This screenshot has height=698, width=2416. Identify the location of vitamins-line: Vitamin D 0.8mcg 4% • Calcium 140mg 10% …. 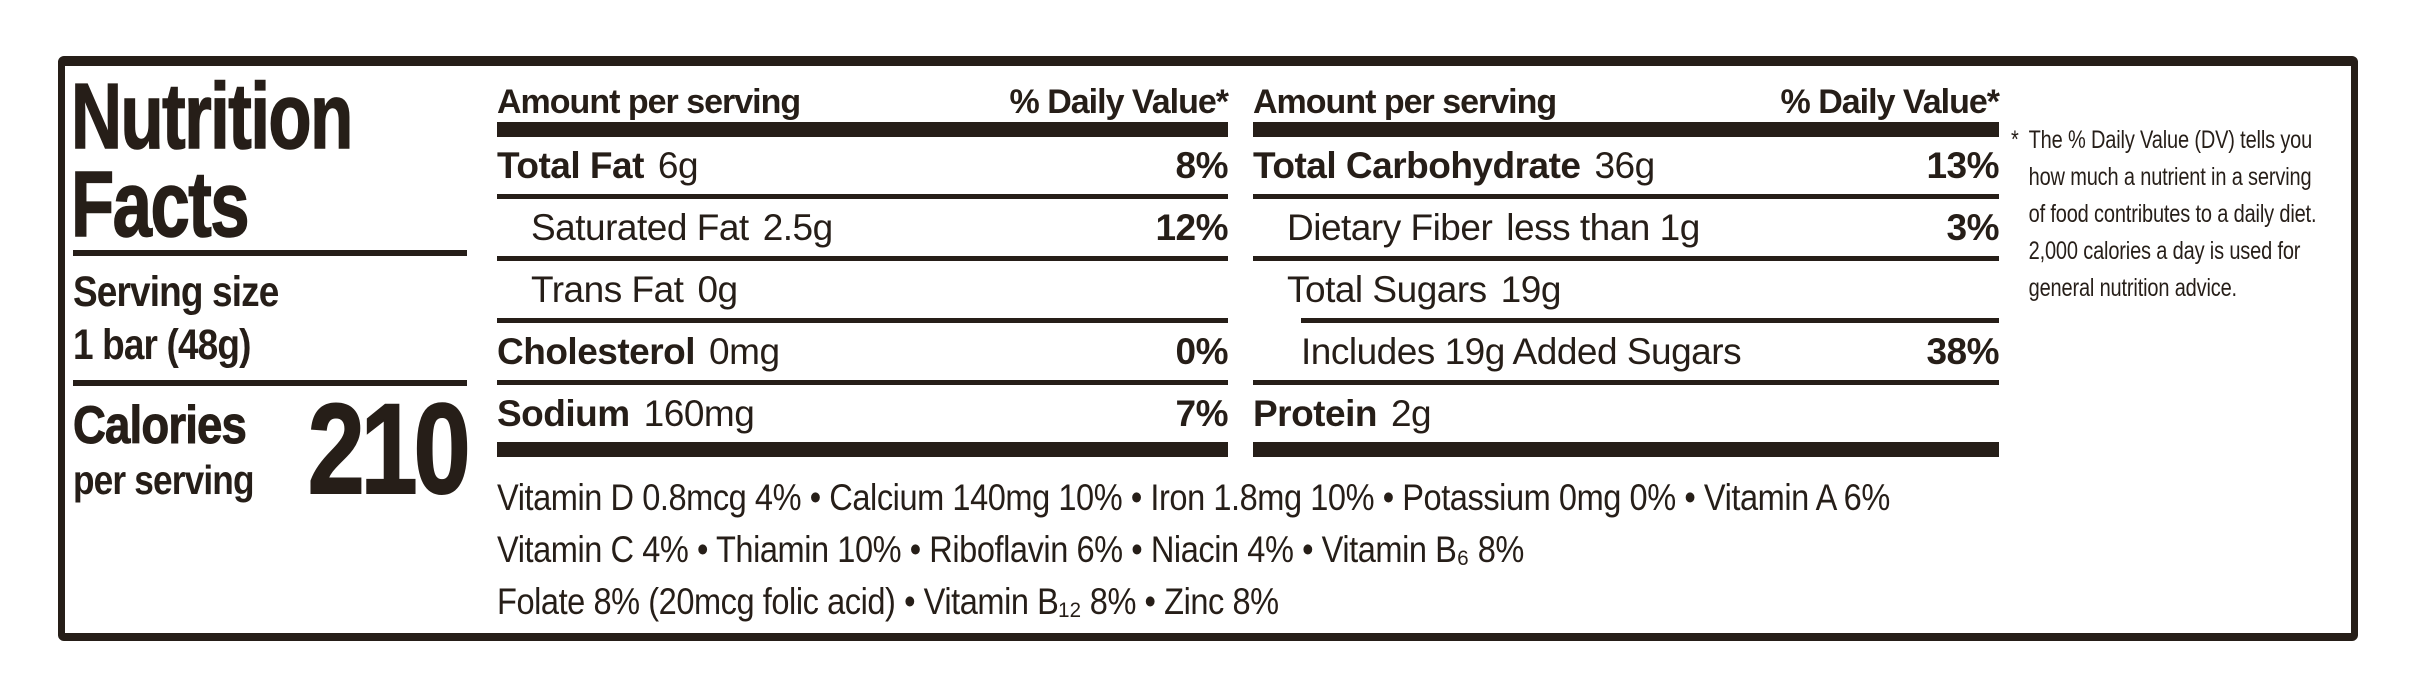
(1193, 497).